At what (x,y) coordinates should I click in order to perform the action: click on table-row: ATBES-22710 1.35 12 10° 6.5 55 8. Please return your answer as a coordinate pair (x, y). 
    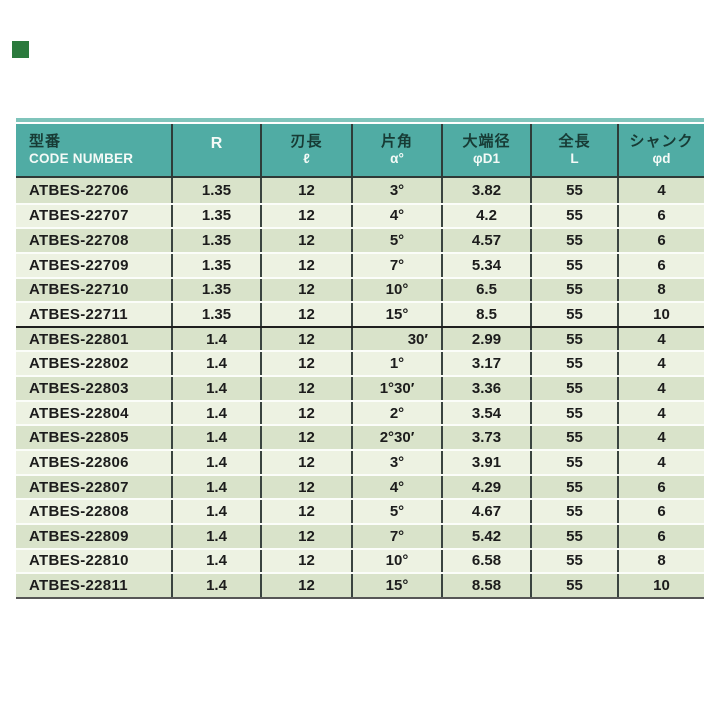
    Looking at the image, I should click on (360, 289).